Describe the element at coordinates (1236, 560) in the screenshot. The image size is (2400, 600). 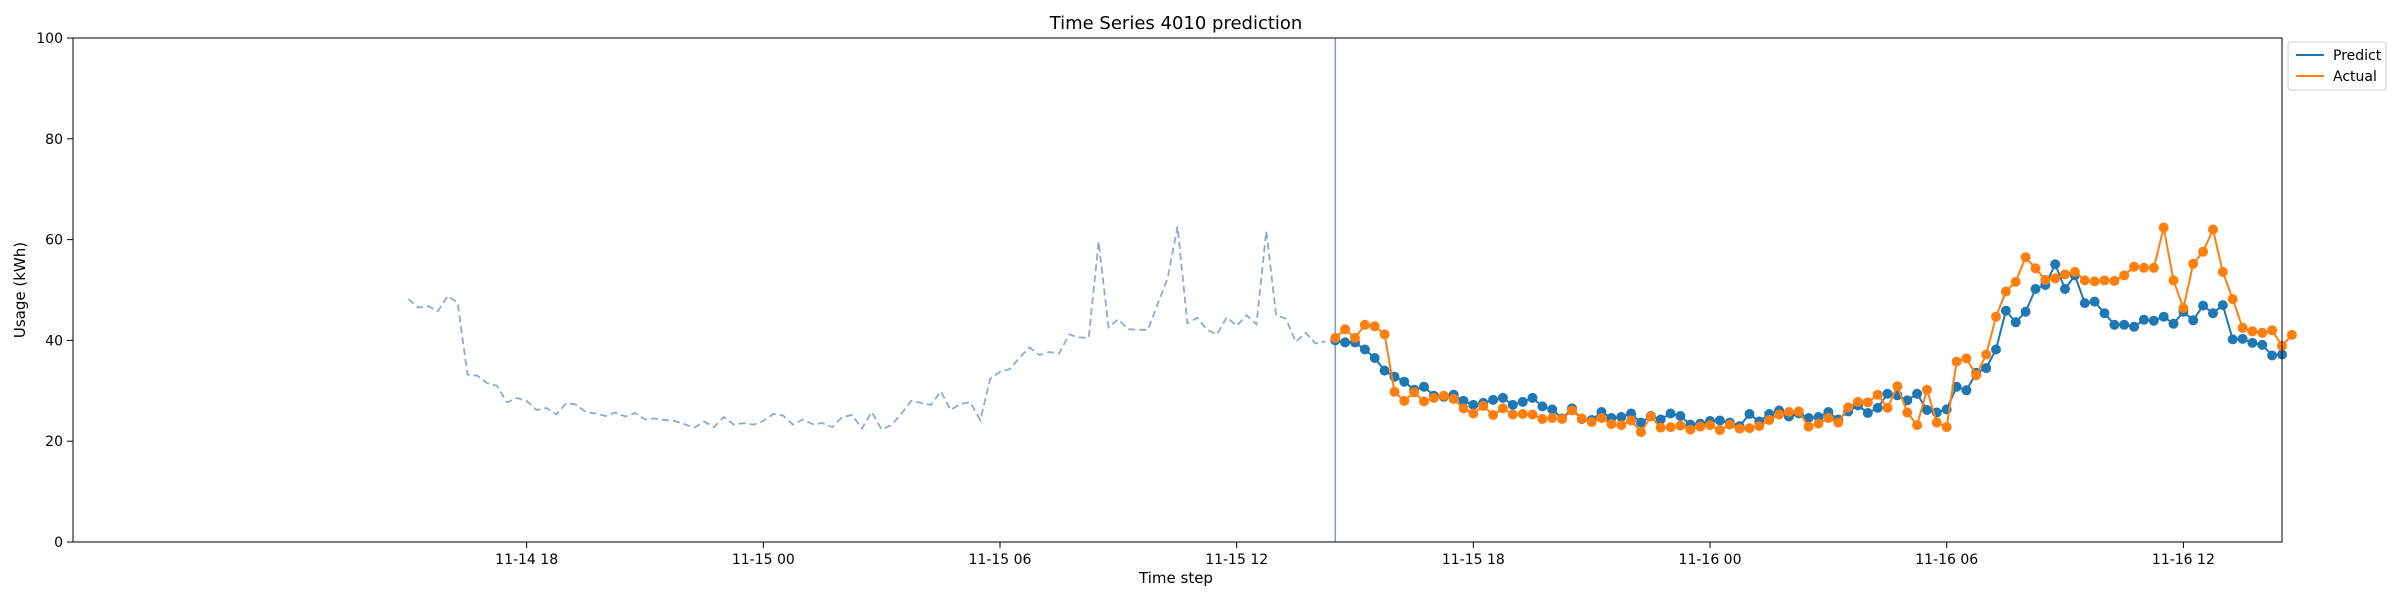
I see `x-tick-label: 11-15 12` at that location.